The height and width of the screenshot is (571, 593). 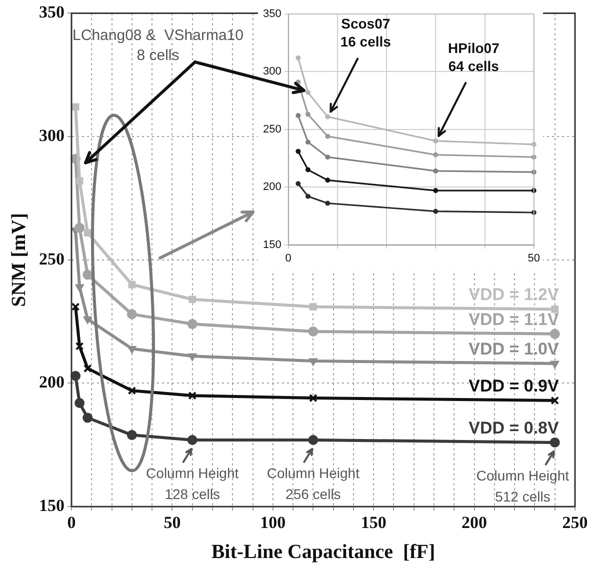 I want to click on series-label: VDD = 1.1V, so click(x=514, y=319).